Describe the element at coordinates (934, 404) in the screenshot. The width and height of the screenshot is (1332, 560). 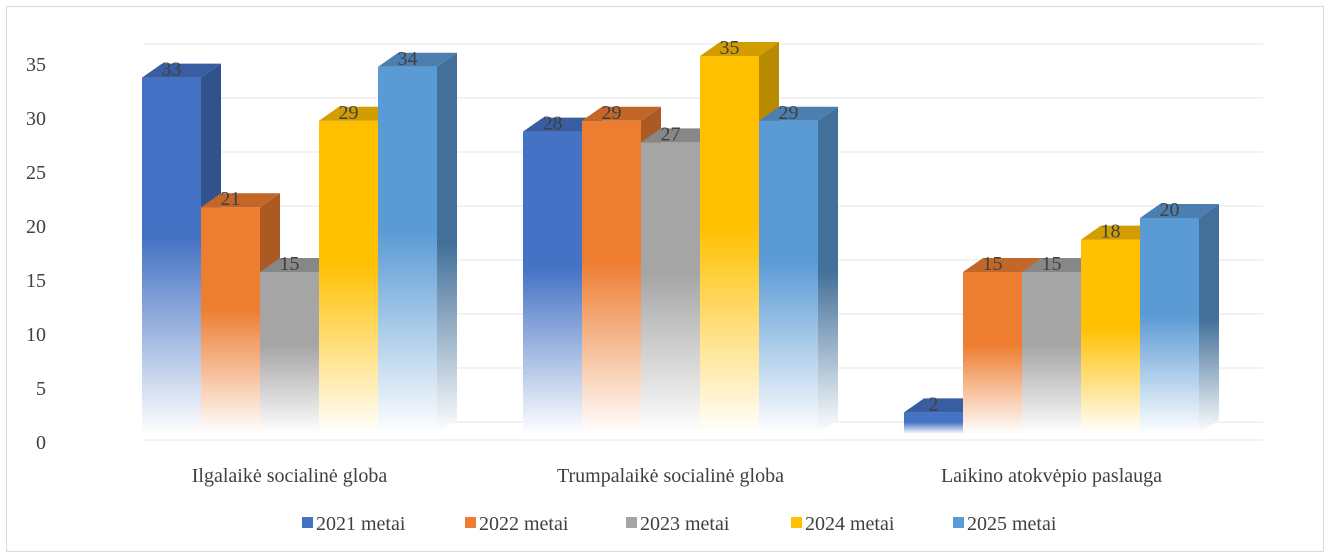
I see `data-label: 2` at that location.